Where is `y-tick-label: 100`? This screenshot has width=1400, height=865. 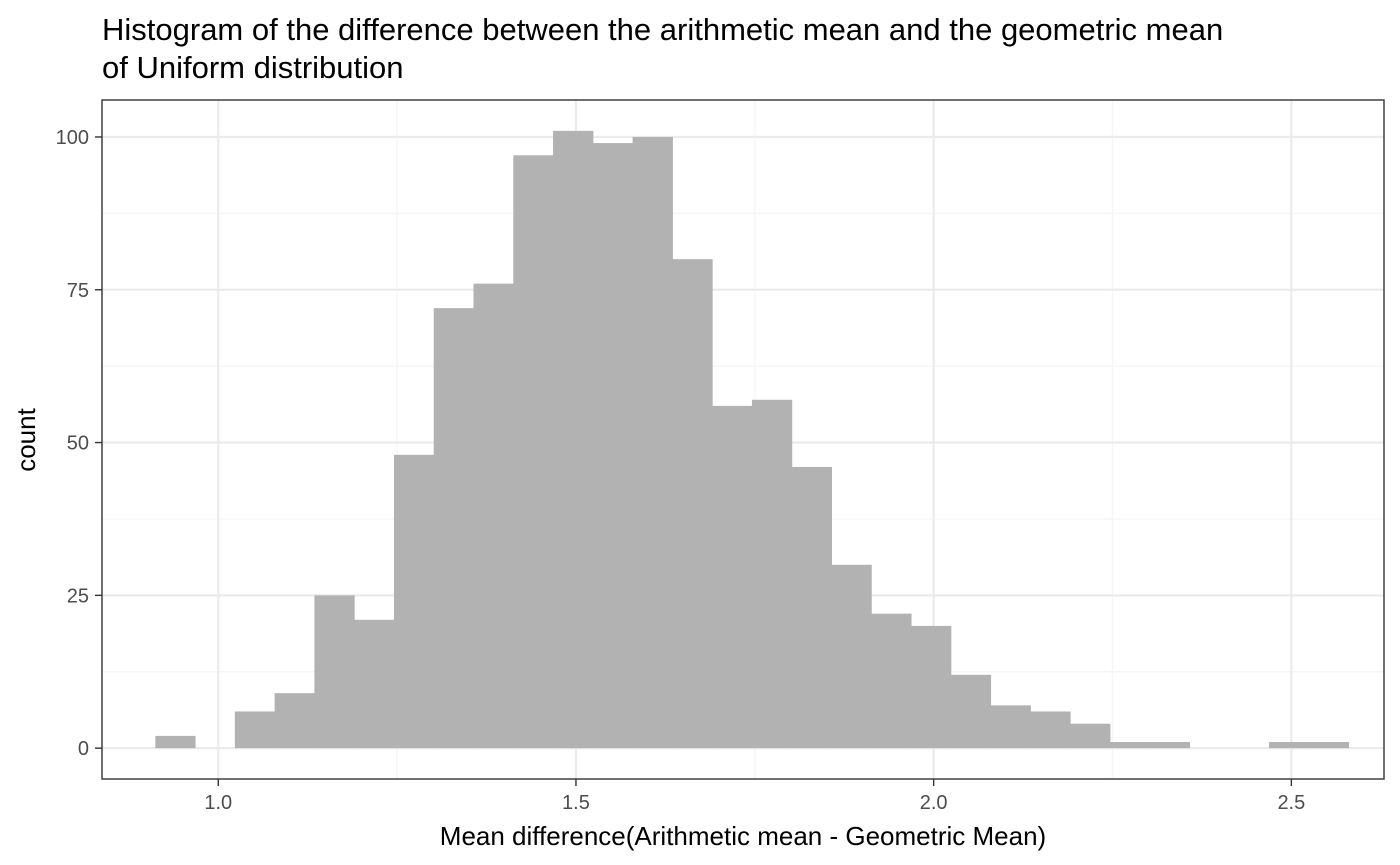
y-tick-label: 100 is located at coordinates (72, 138).